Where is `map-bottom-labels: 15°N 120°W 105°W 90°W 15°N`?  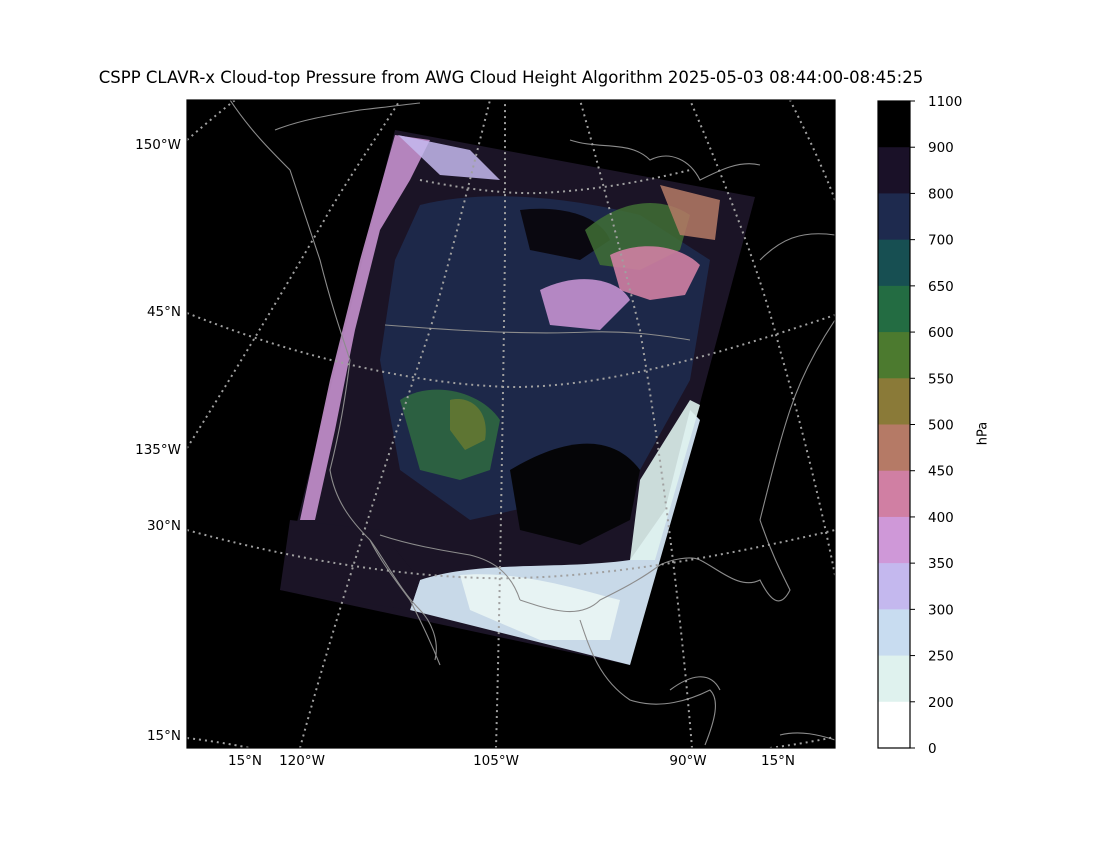
map-bottom-labels: 15°N 120°W 105°W 90°W 15°N is located at coordinates (511, 761).